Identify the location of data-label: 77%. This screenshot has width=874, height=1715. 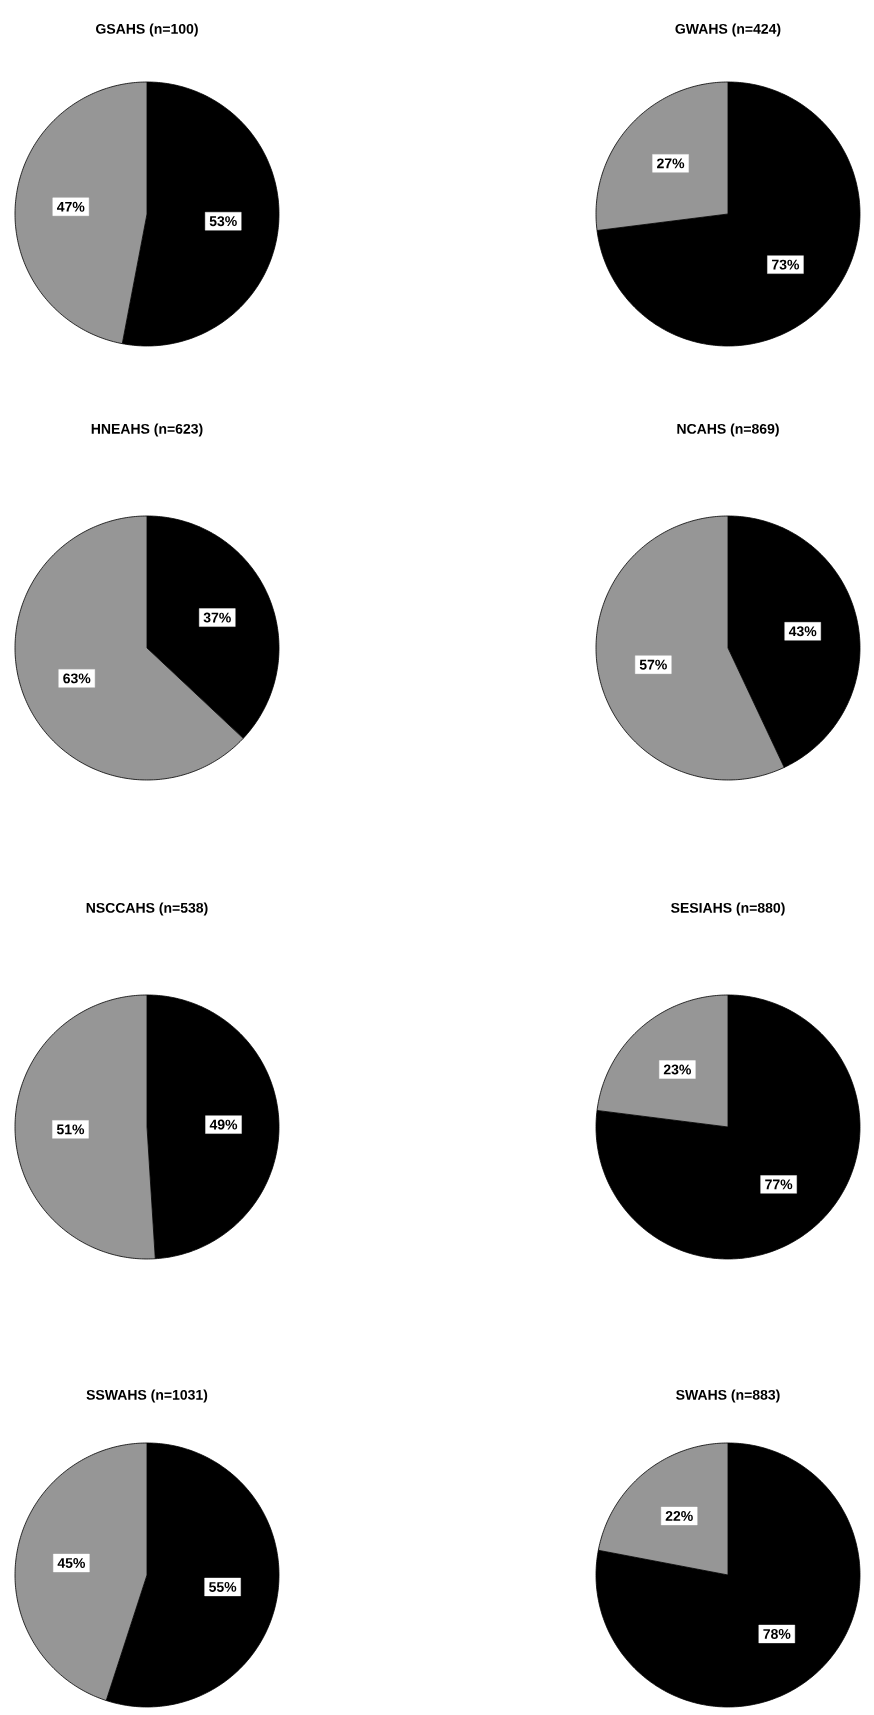
(779, 1184).